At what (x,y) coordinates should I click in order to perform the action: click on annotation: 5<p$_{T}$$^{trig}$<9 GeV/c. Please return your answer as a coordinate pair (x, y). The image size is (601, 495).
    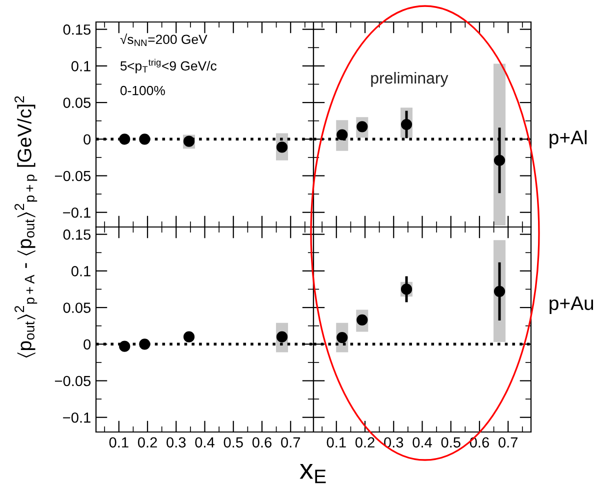
    Looking at the image, I should click on (168, 66).